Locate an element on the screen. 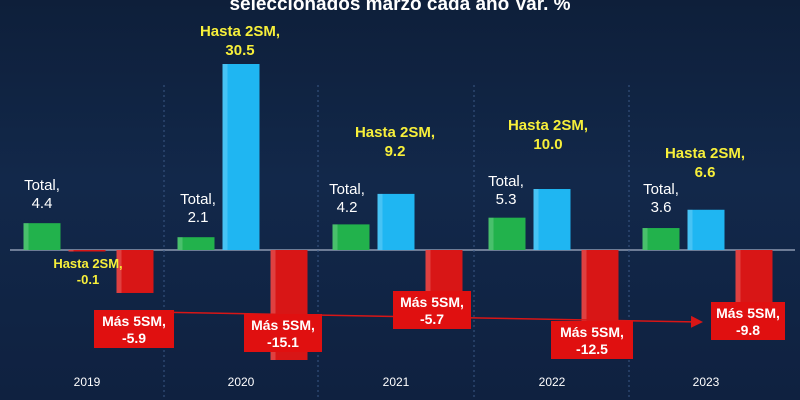 The image size is (800, 400). label-box-mas5sm-2022 is located at coordinates (592, 340).